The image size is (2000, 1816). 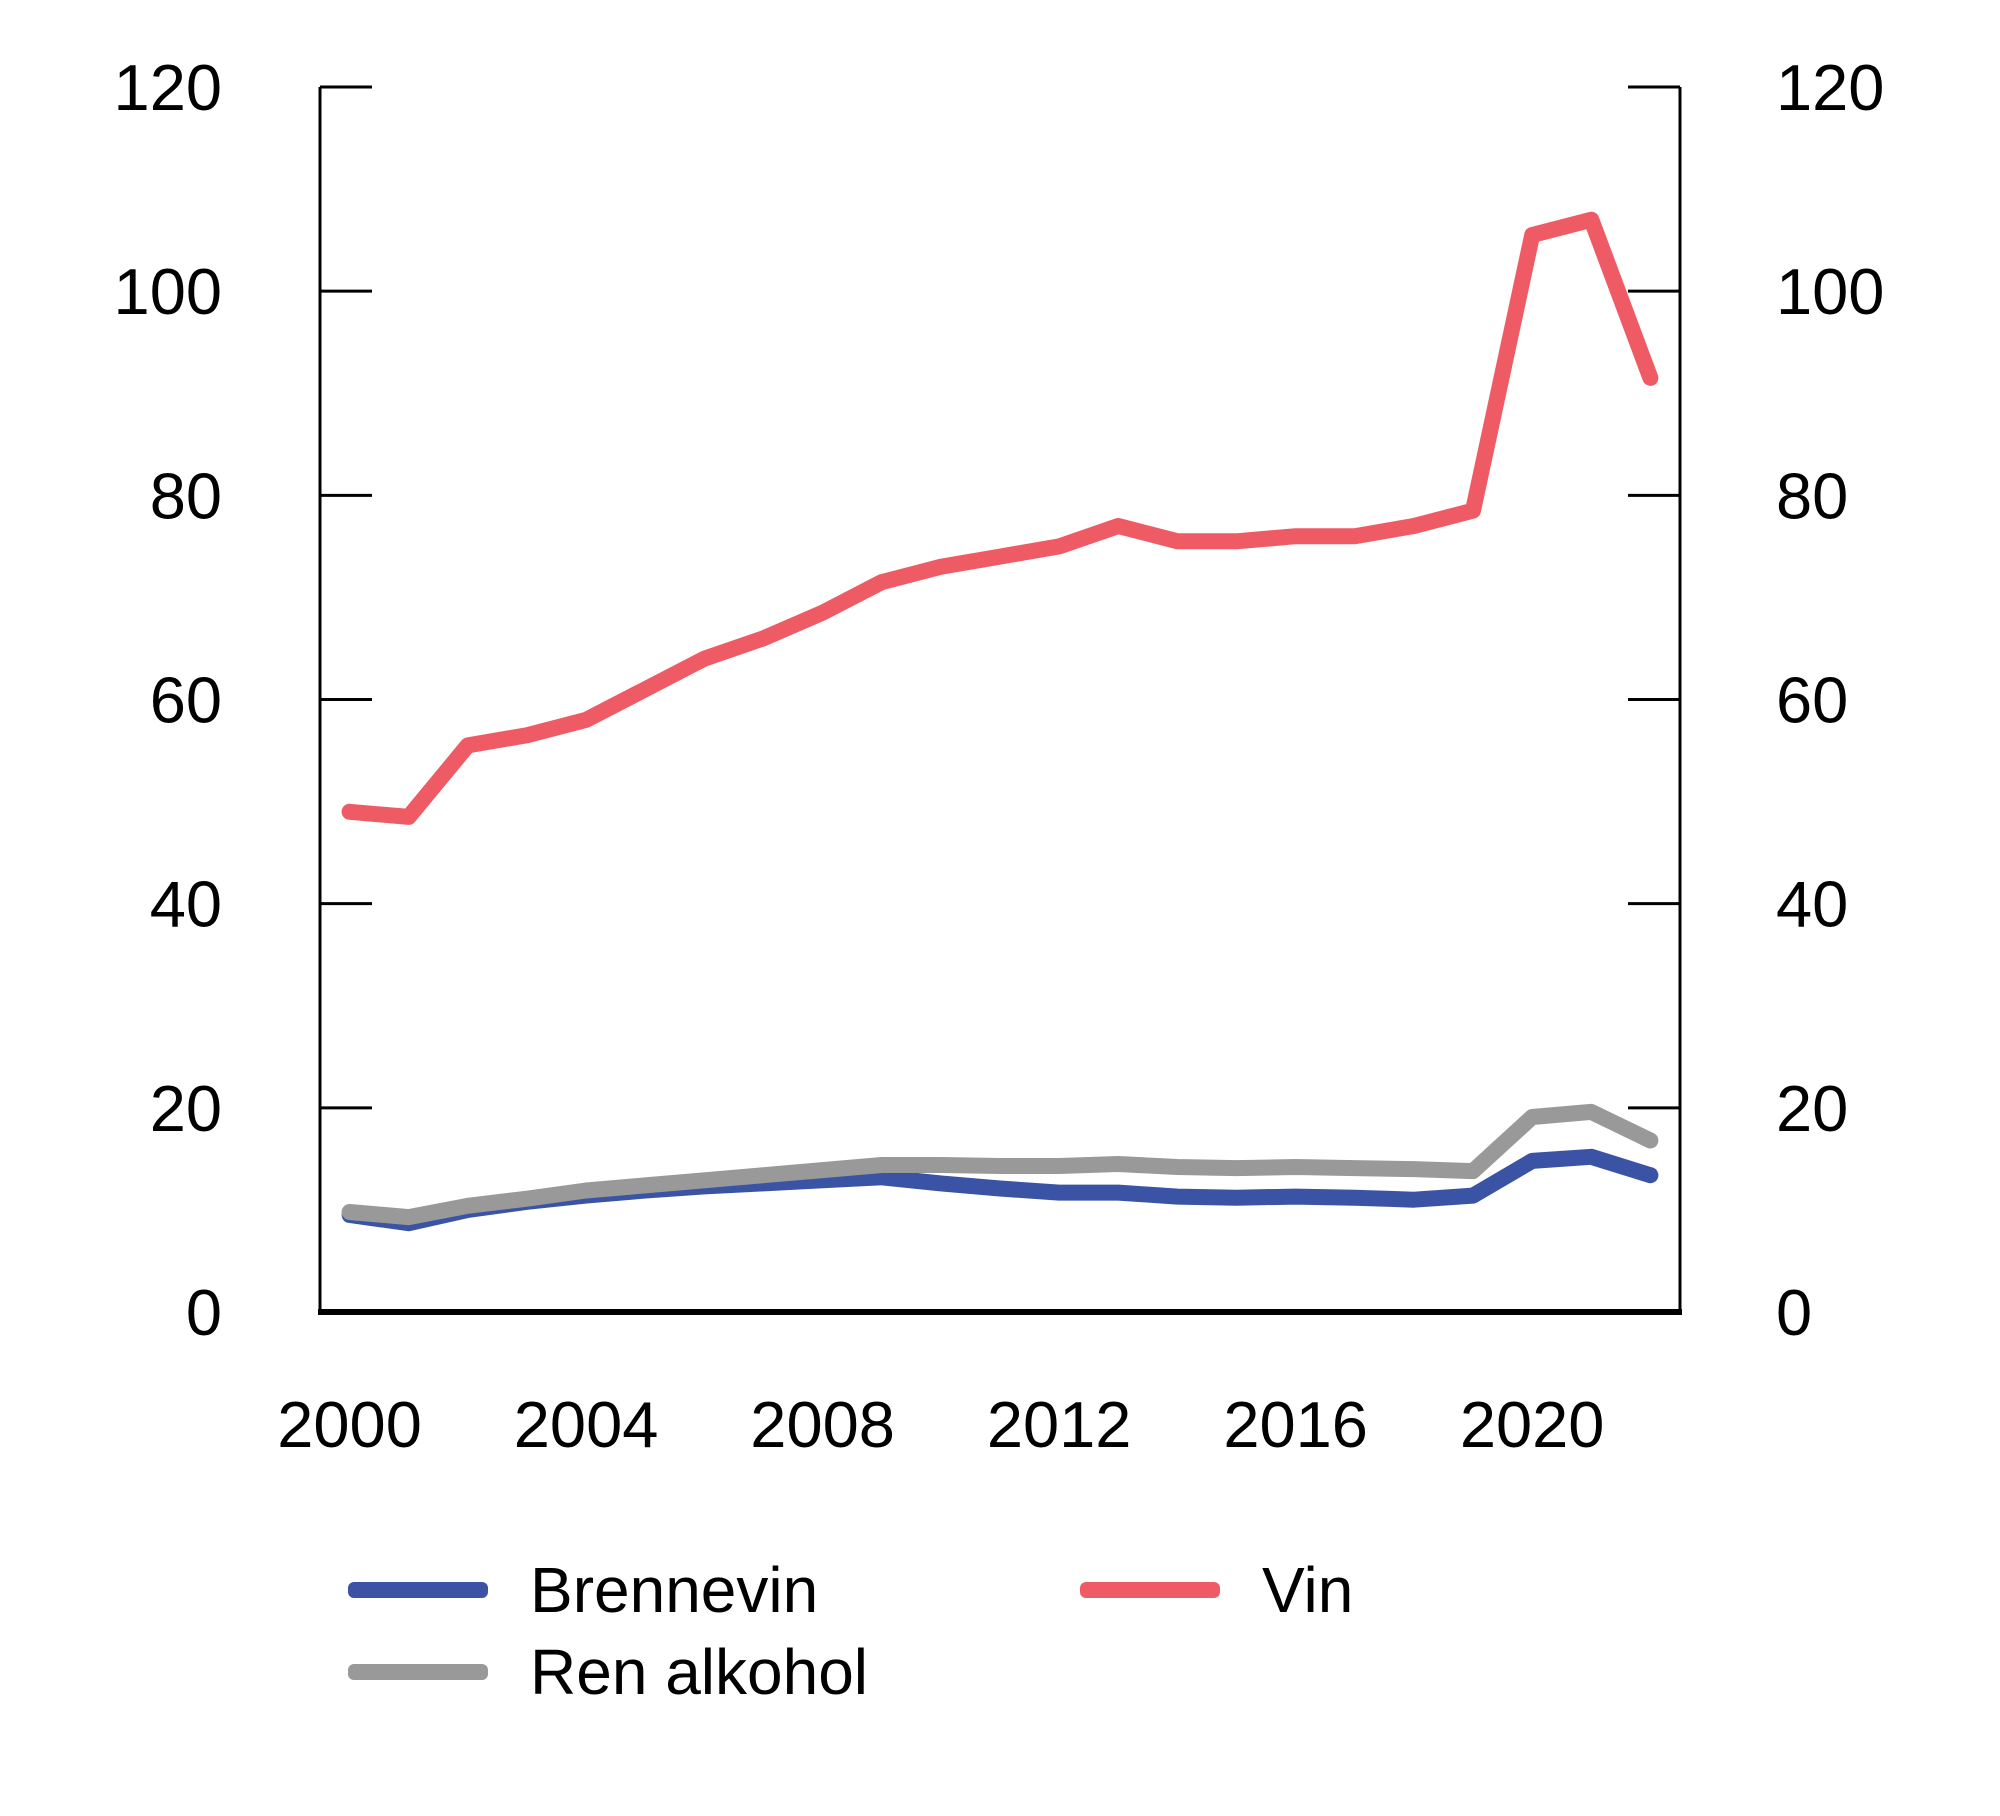 What do you see at coordinates (1059, 1424) in the screenshot?
I see `x-label-2012: 2012` at bounding box center [1059, 1424].